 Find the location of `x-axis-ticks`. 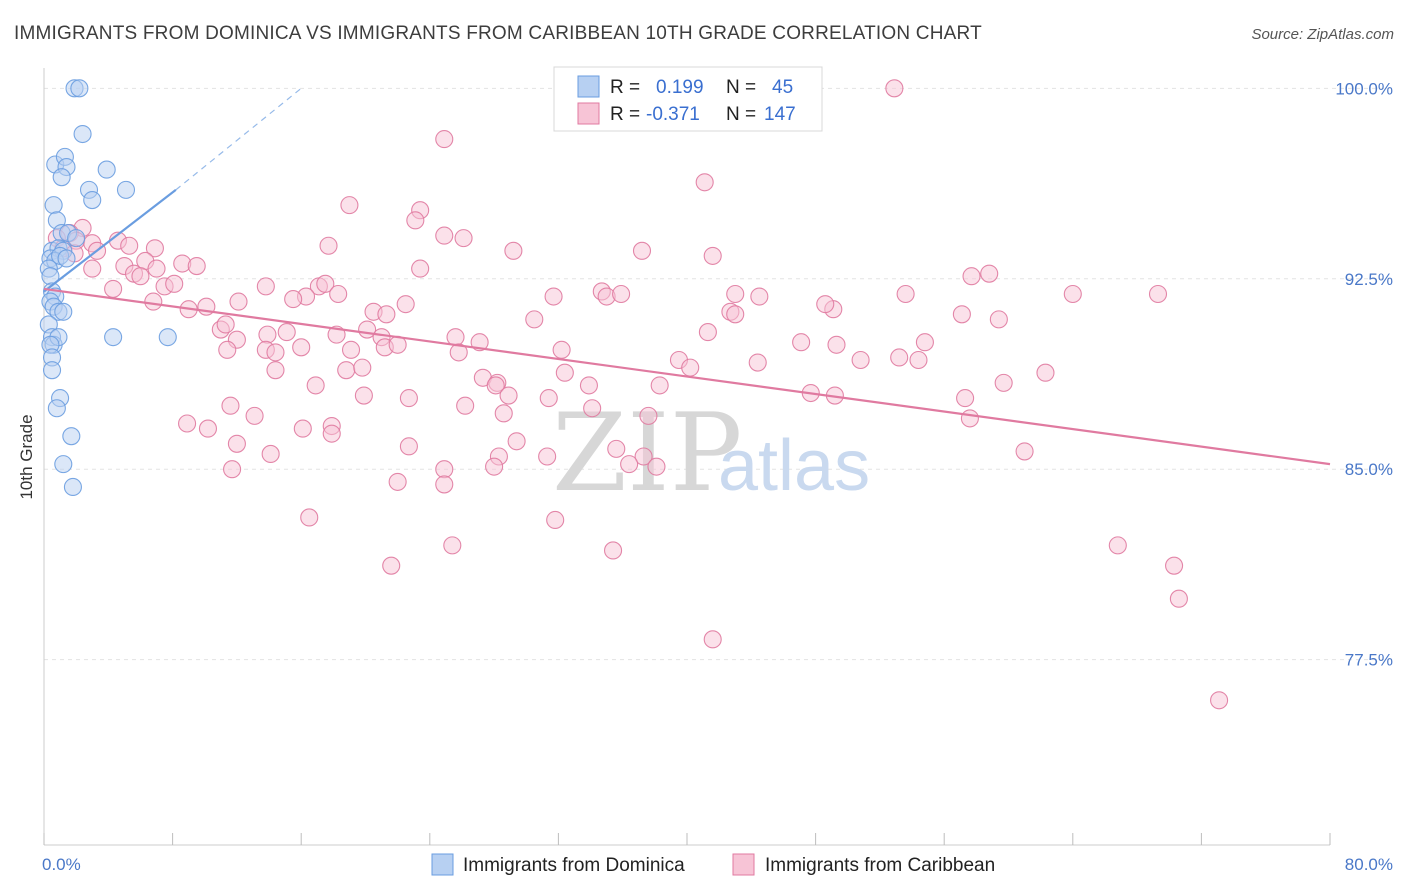

x-axis-ticks is located at coordinates (687, 839).